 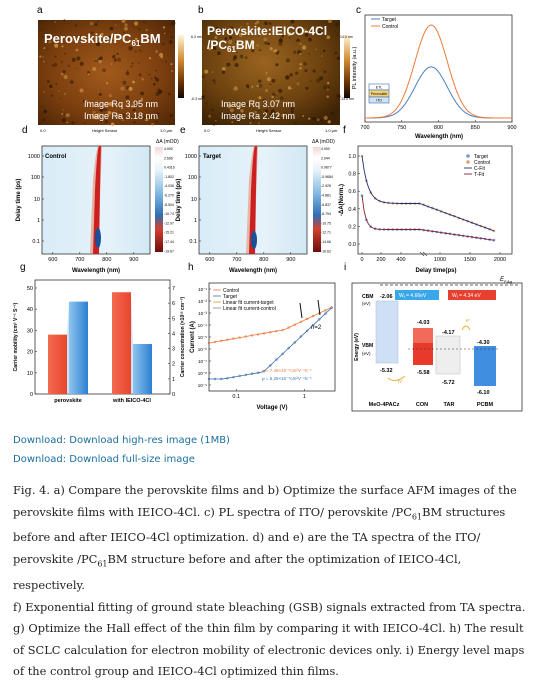 What do you see at coordinates (173, 365) in the screenshot?
I see `ytick-right-label-g: 2` at bounding box center [173, 365].